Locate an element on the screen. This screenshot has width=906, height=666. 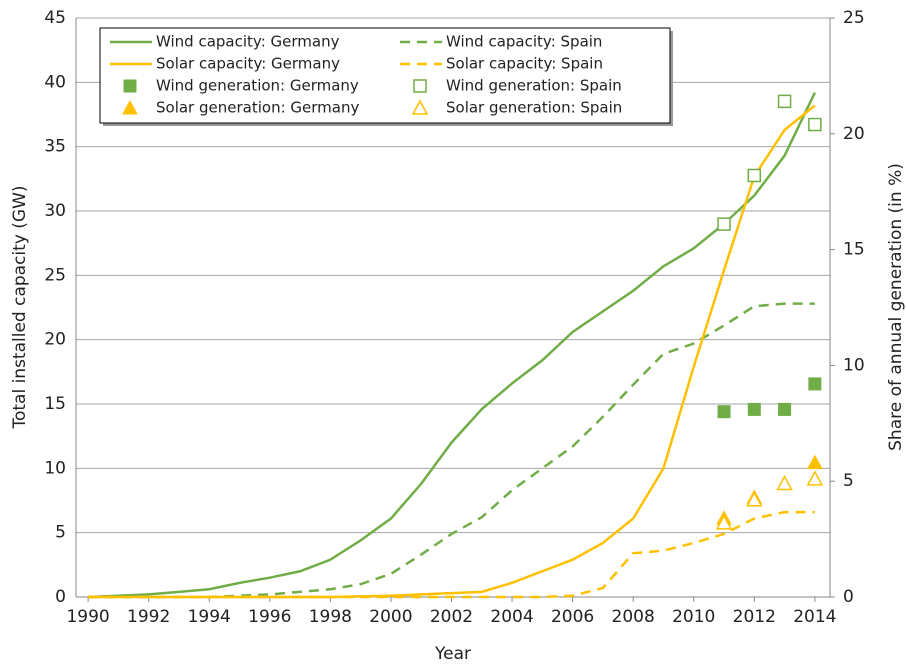
y2-tick-label: 0 is located at coordinates (848, 597).